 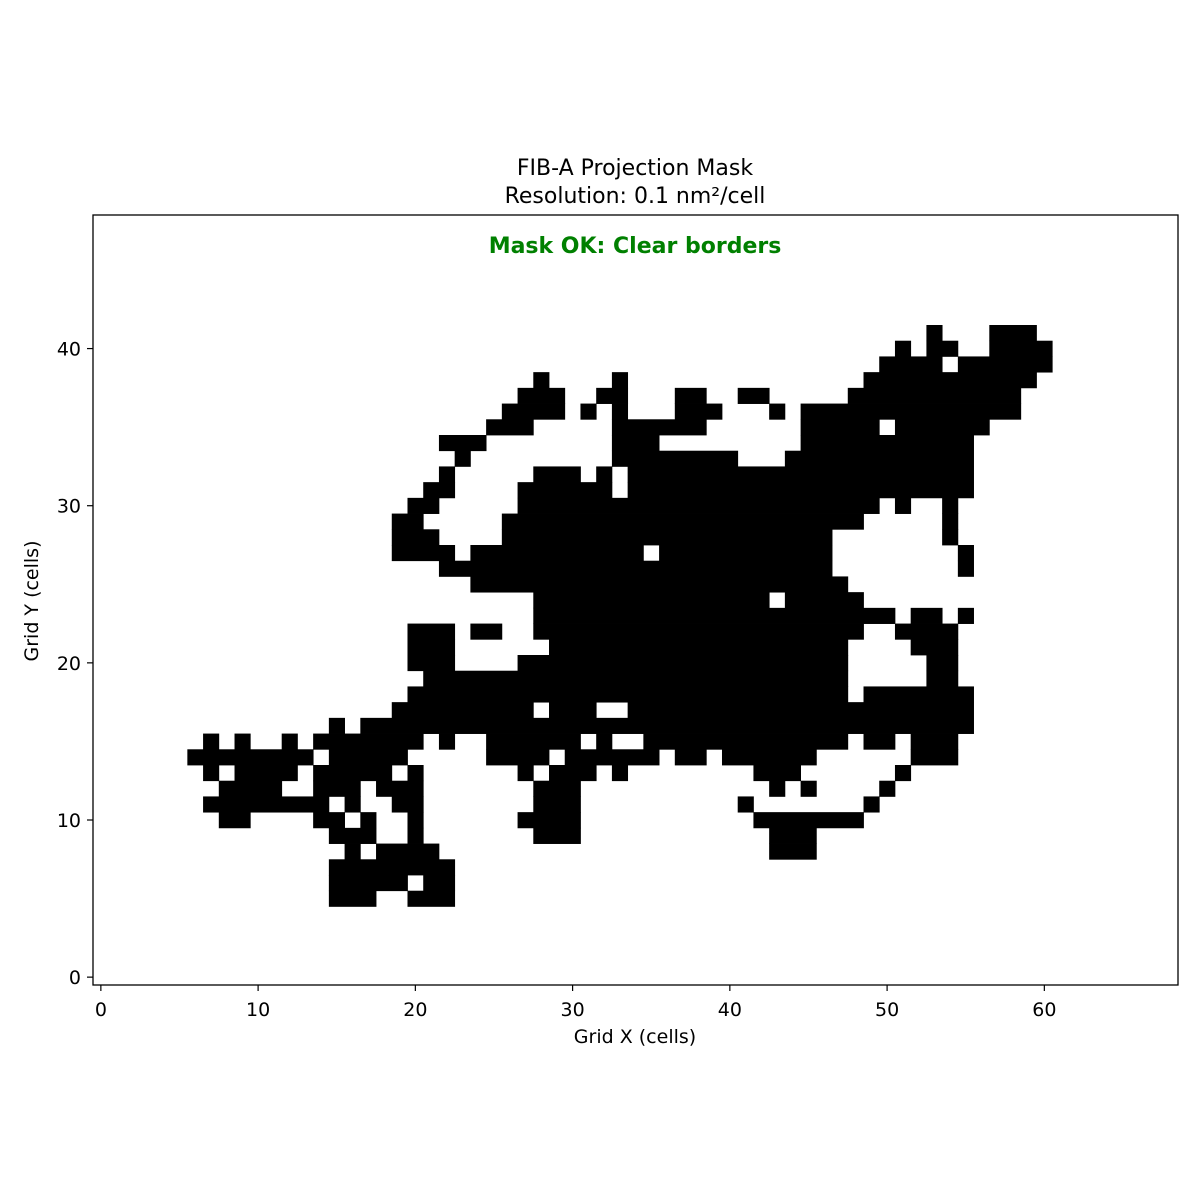 I want to click on x-tick-label: 0, so click(x=101, y=1010).